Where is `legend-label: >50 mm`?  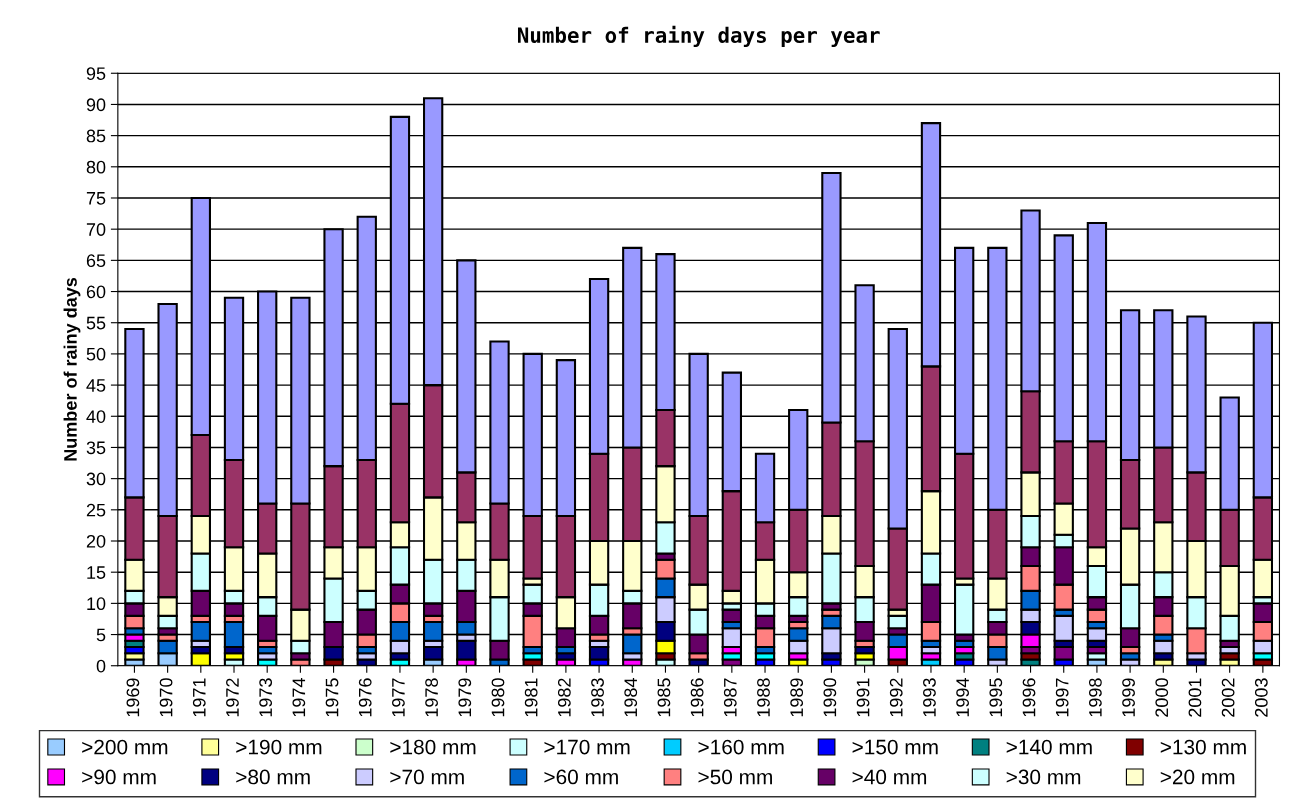 legend-label: >50 mm is located at coordinates (735, 777).